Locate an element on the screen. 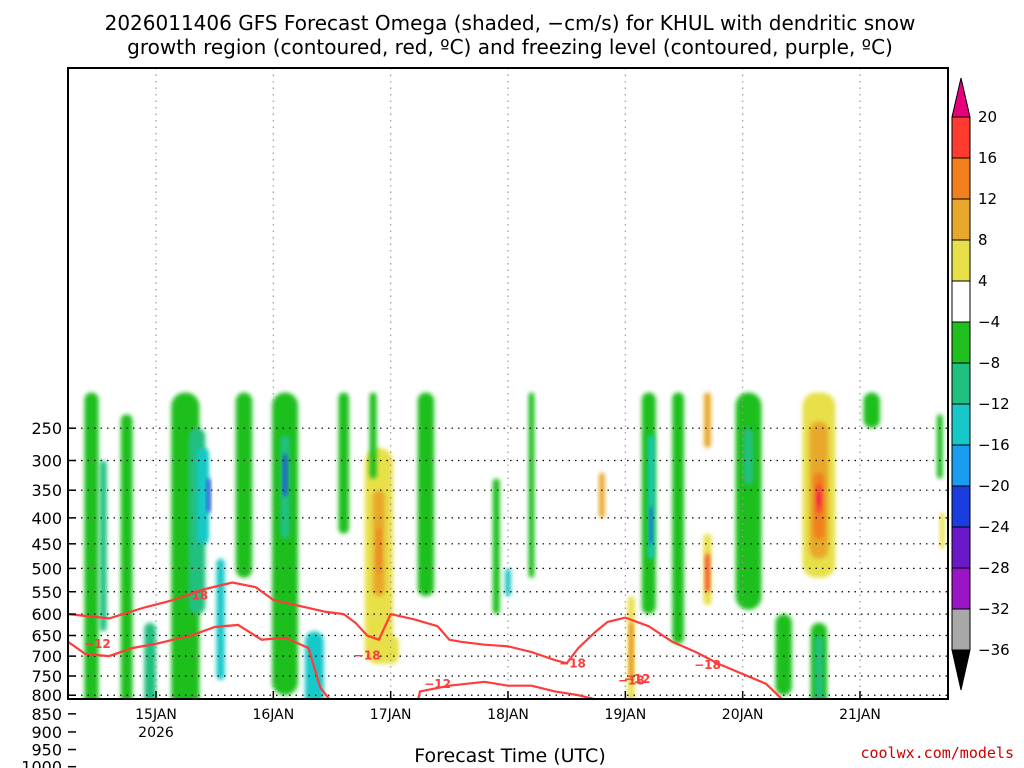  x-tick-label: 21JAN is located at coordinates (860, 715).